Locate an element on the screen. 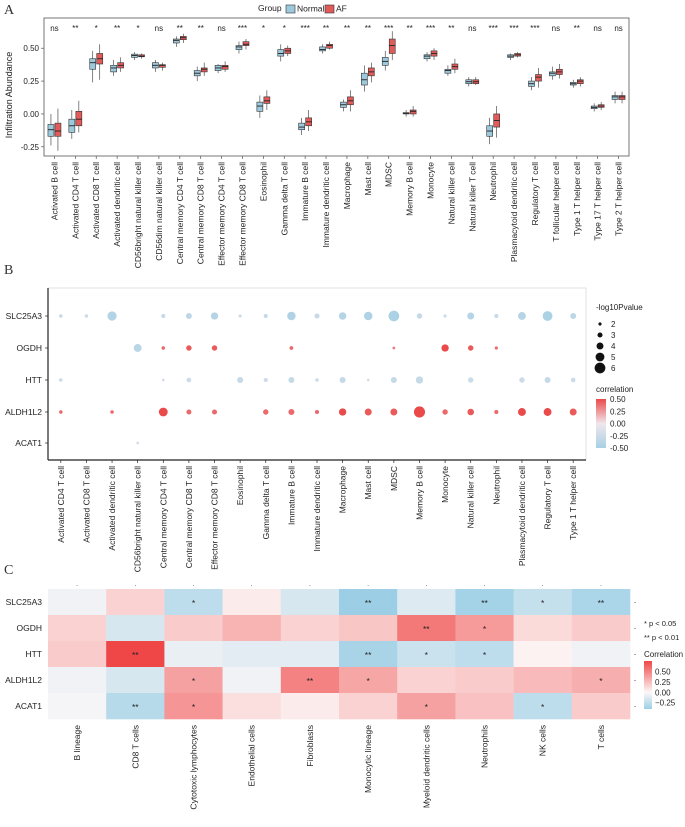 The height and width of the screenshot is (827, 685). row-tick-mark: - is located at coordinates (635, 603).